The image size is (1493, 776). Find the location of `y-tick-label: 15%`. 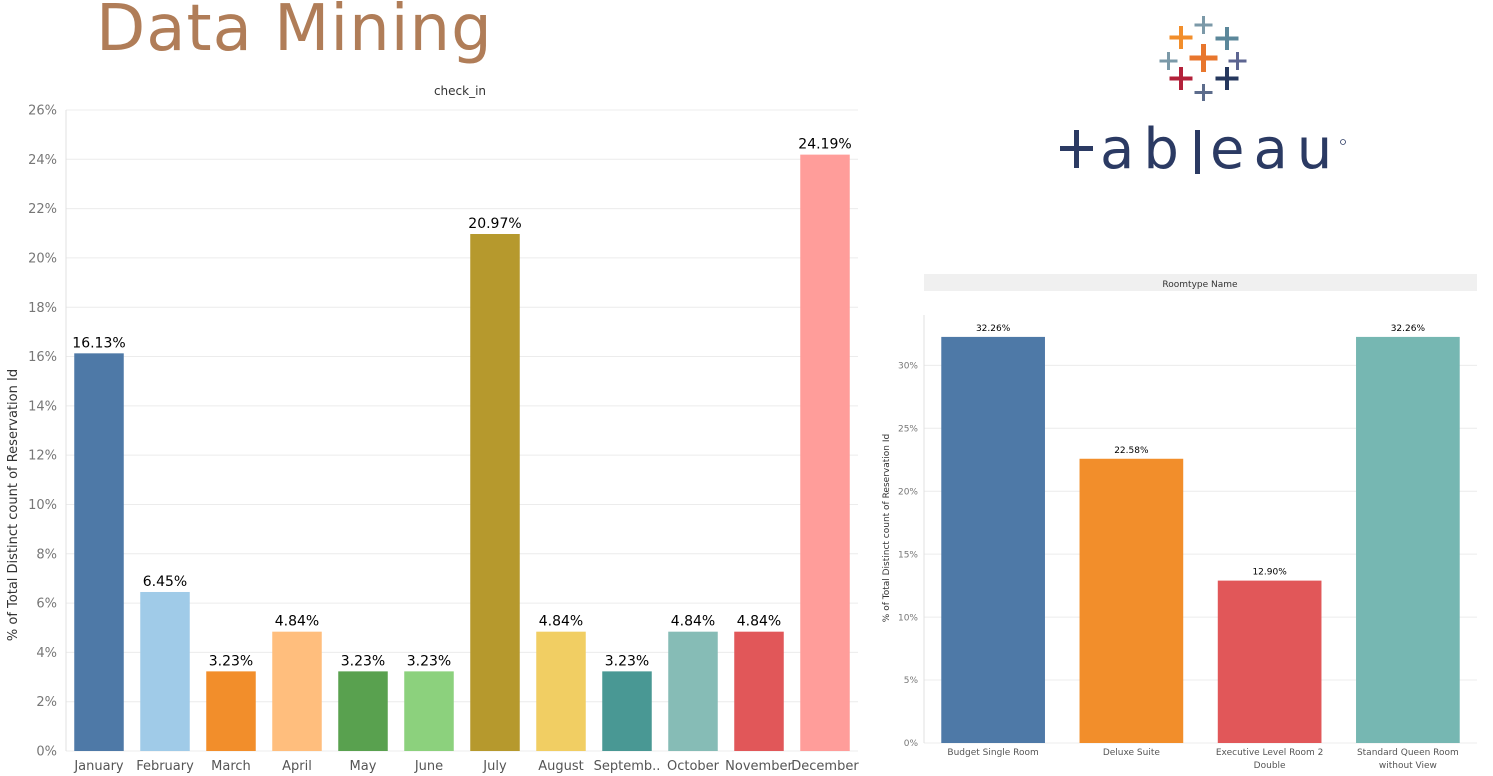

y-tick-label: 15% is located at coordinates (908, 555).